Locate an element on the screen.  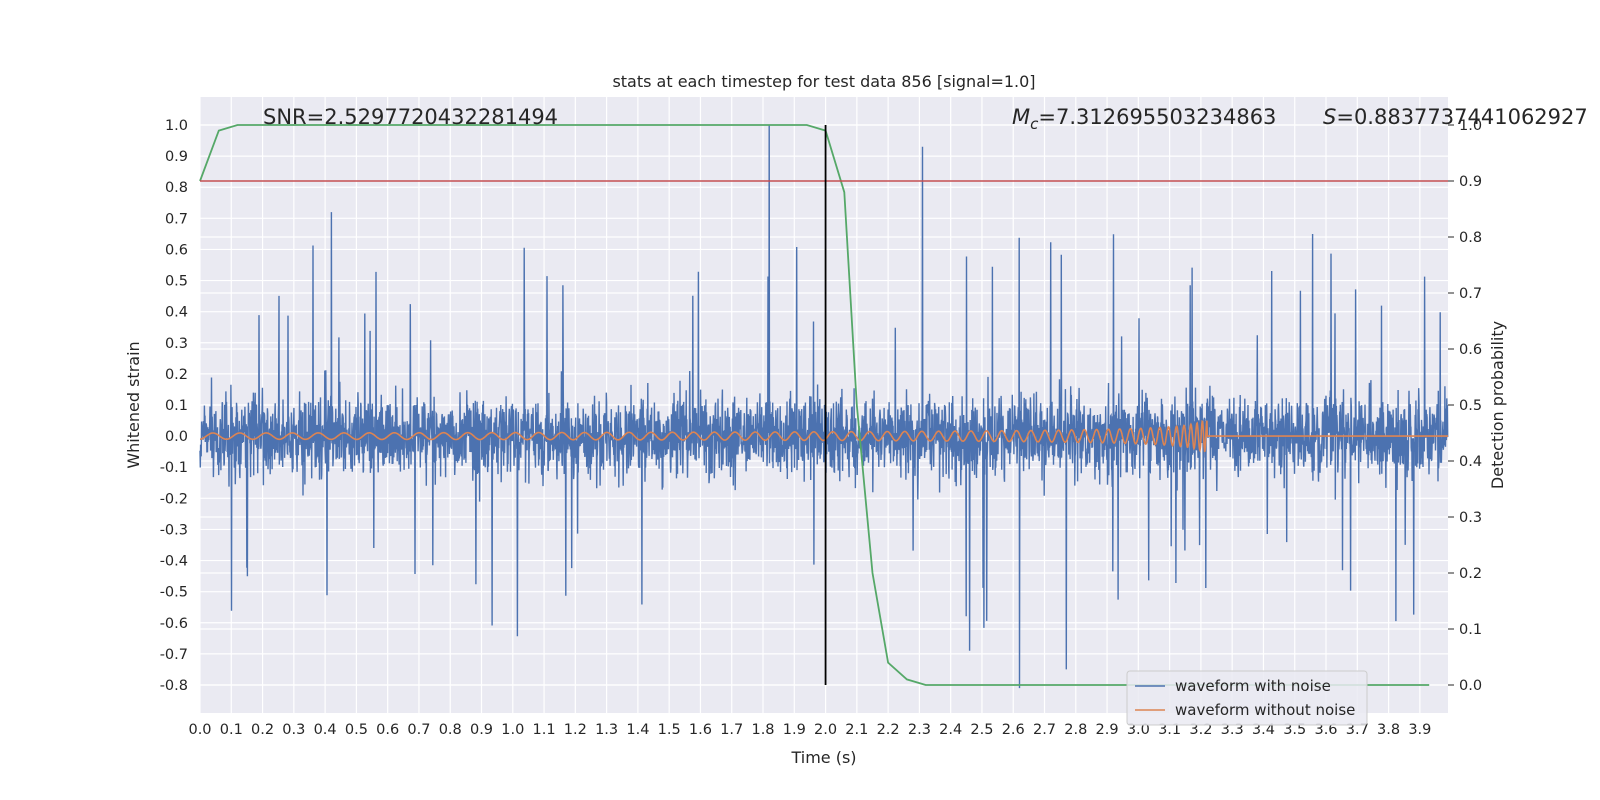
x-tick-label: 2.9 is located at coordinates (1107, 730).